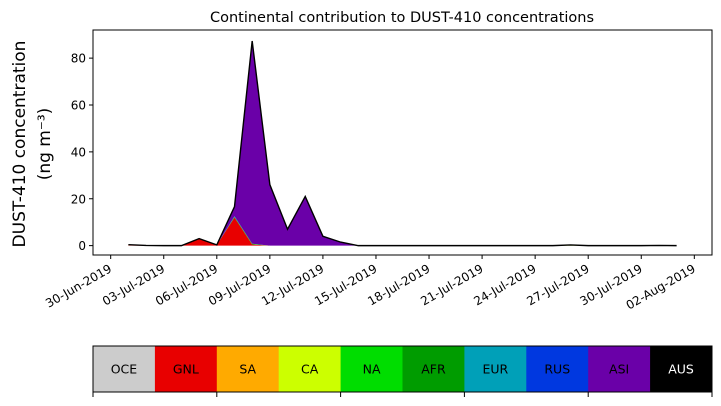  What do you see at coordinates (78, 152) in the screenshot?
I see `y-tick-label: 40` at bounding box center [78, 152].